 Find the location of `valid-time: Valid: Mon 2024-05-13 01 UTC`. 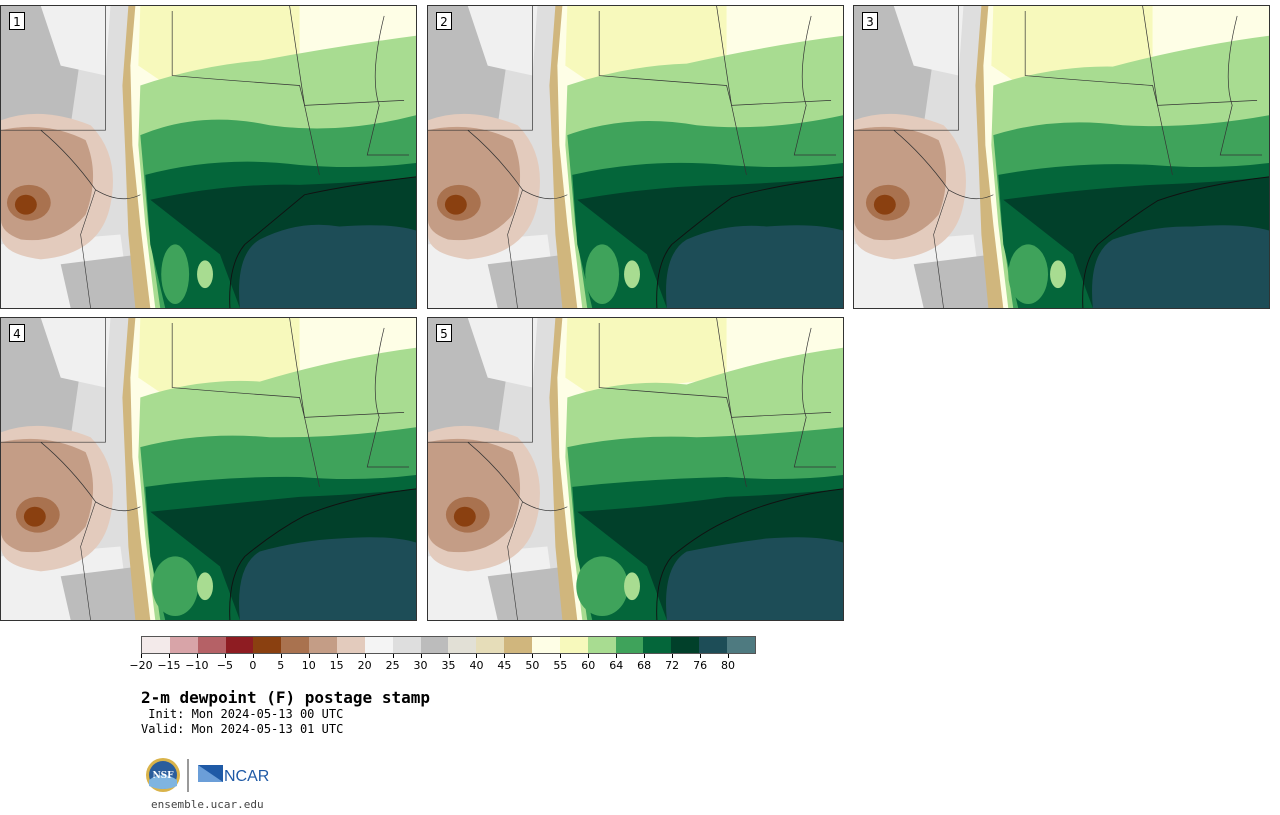

valid-time: Valid: Mon 2024-05-13 01 UTC is located at coordinates (242, 729).